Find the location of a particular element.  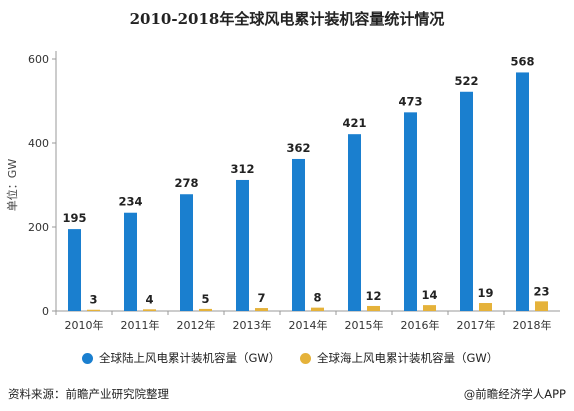

x-tick-label: 2013年 is located at coordinates (252, 325).